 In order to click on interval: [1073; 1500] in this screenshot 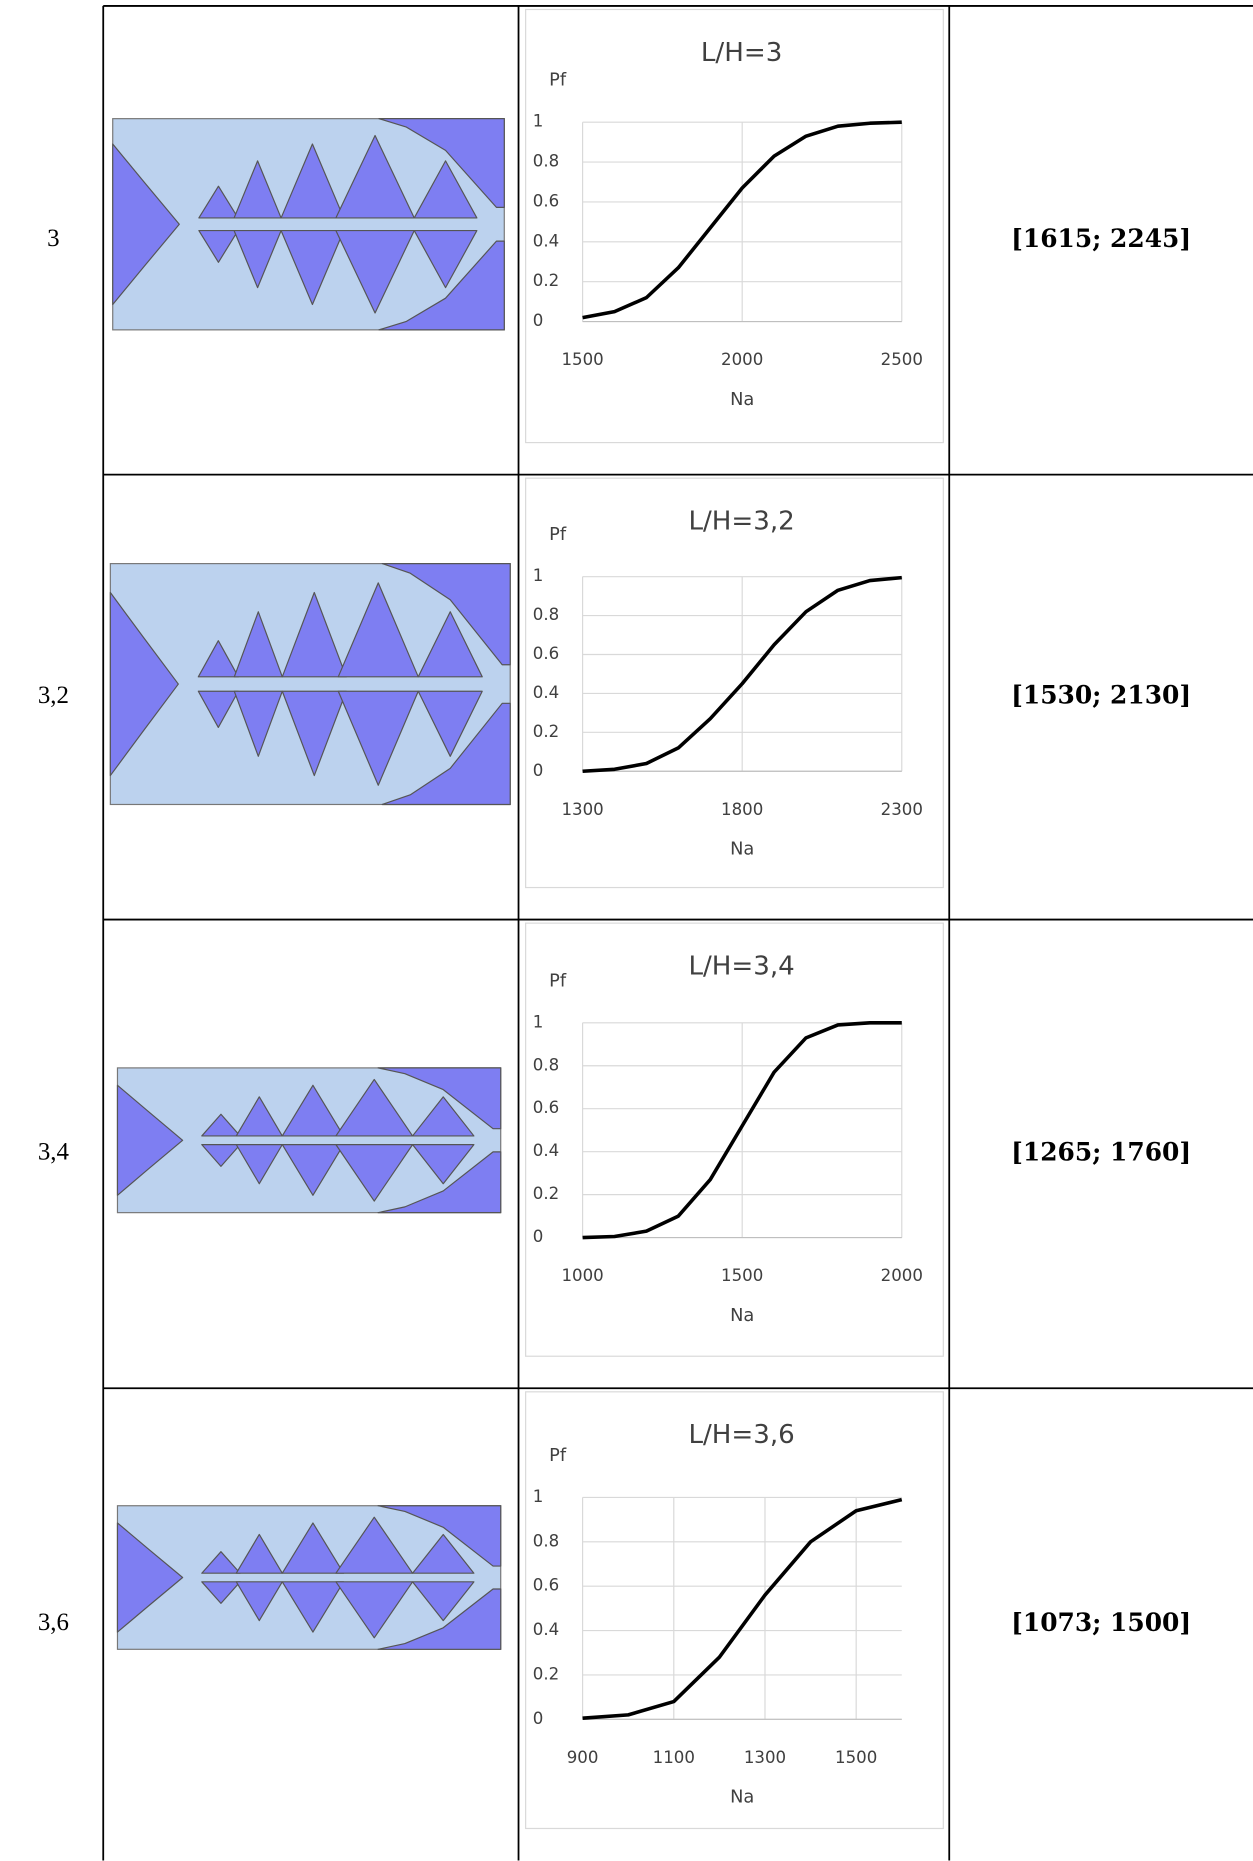, I will do `click(1101, 1622)`.